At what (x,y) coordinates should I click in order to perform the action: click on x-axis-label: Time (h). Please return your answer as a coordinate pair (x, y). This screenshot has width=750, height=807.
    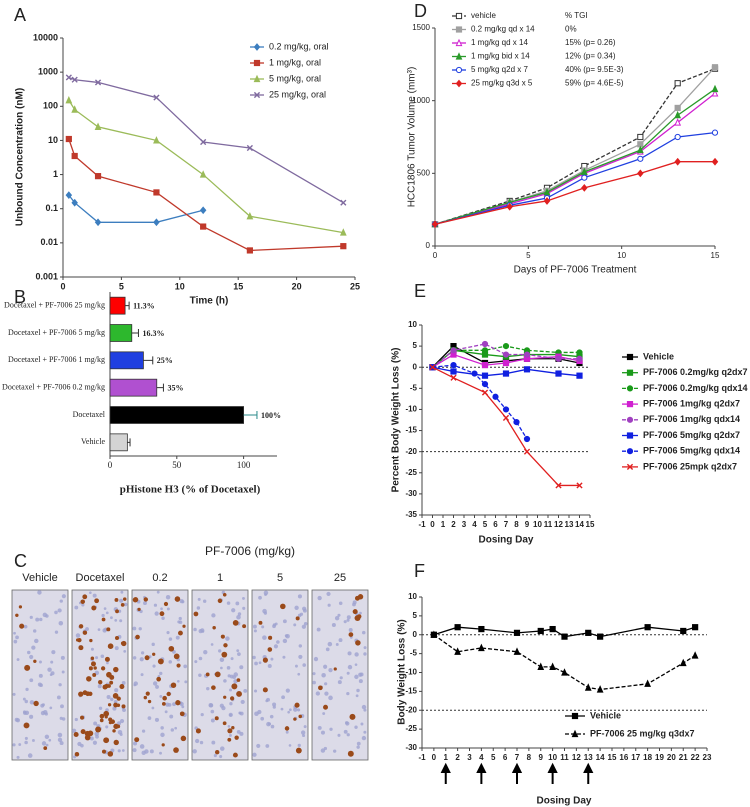
    Looking at the image, I should click on (209, 301).